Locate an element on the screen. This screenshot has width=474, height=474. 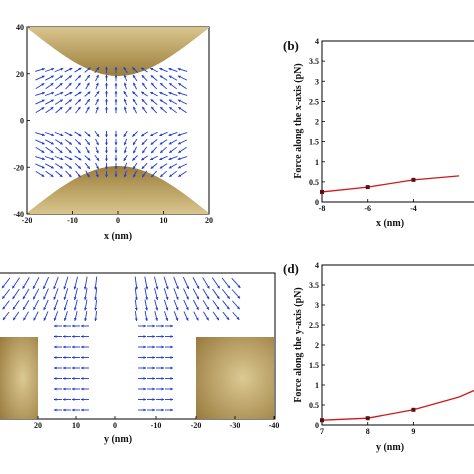
panel-a-y-tick-label: -20 is located at coordinates (18, 167).